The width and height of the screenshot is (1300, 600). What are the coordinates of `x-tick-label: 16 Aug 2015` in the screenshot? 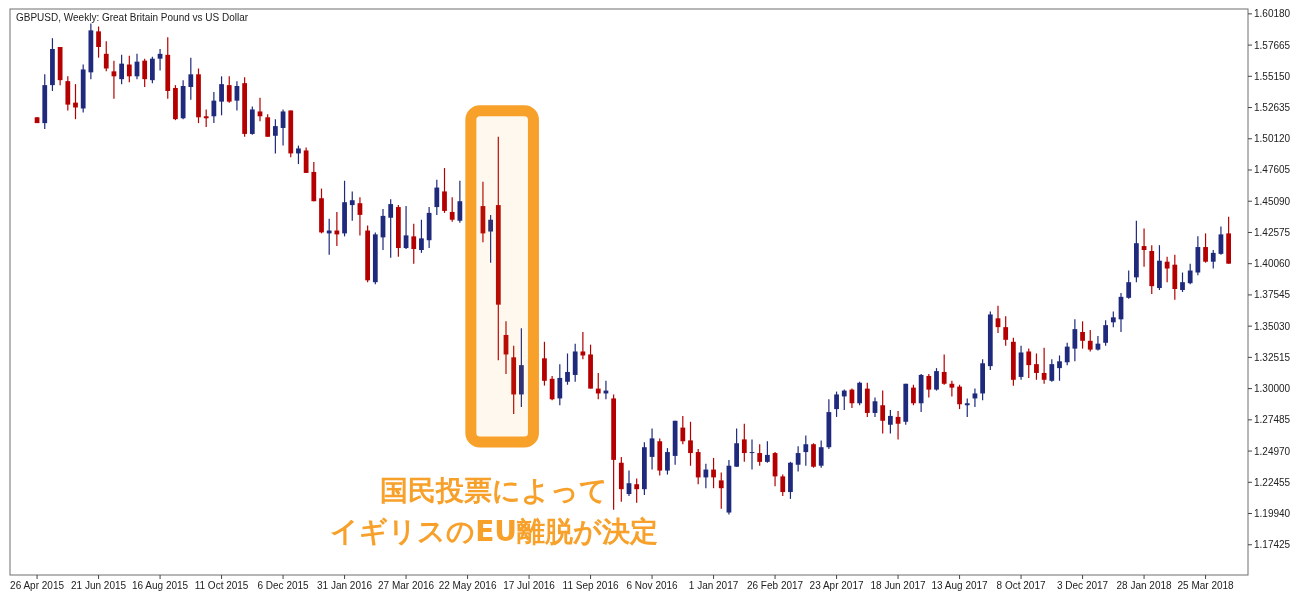 It's located at (160, 585).